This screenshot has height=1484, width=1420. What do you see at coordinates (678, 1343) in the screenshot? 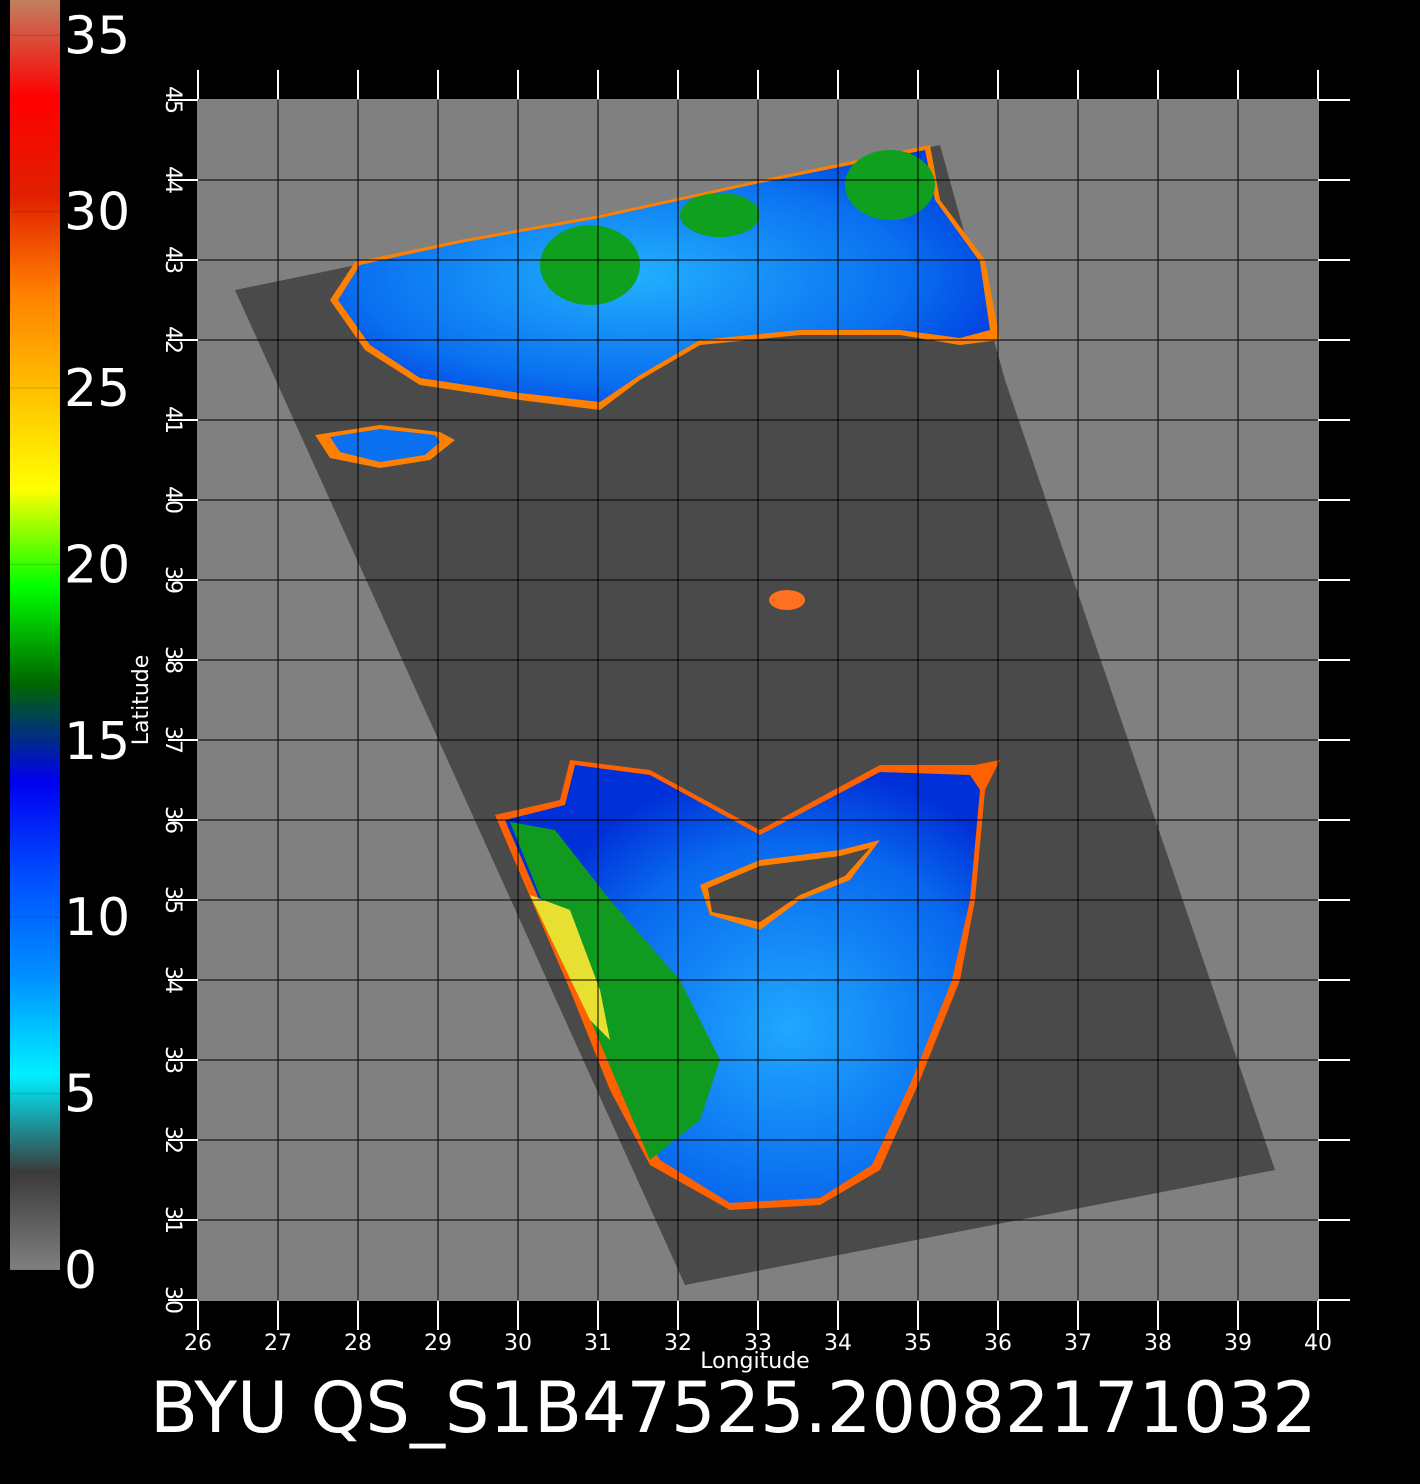
I see `x-tick-label: 32` at bounding box center [678, 1343].